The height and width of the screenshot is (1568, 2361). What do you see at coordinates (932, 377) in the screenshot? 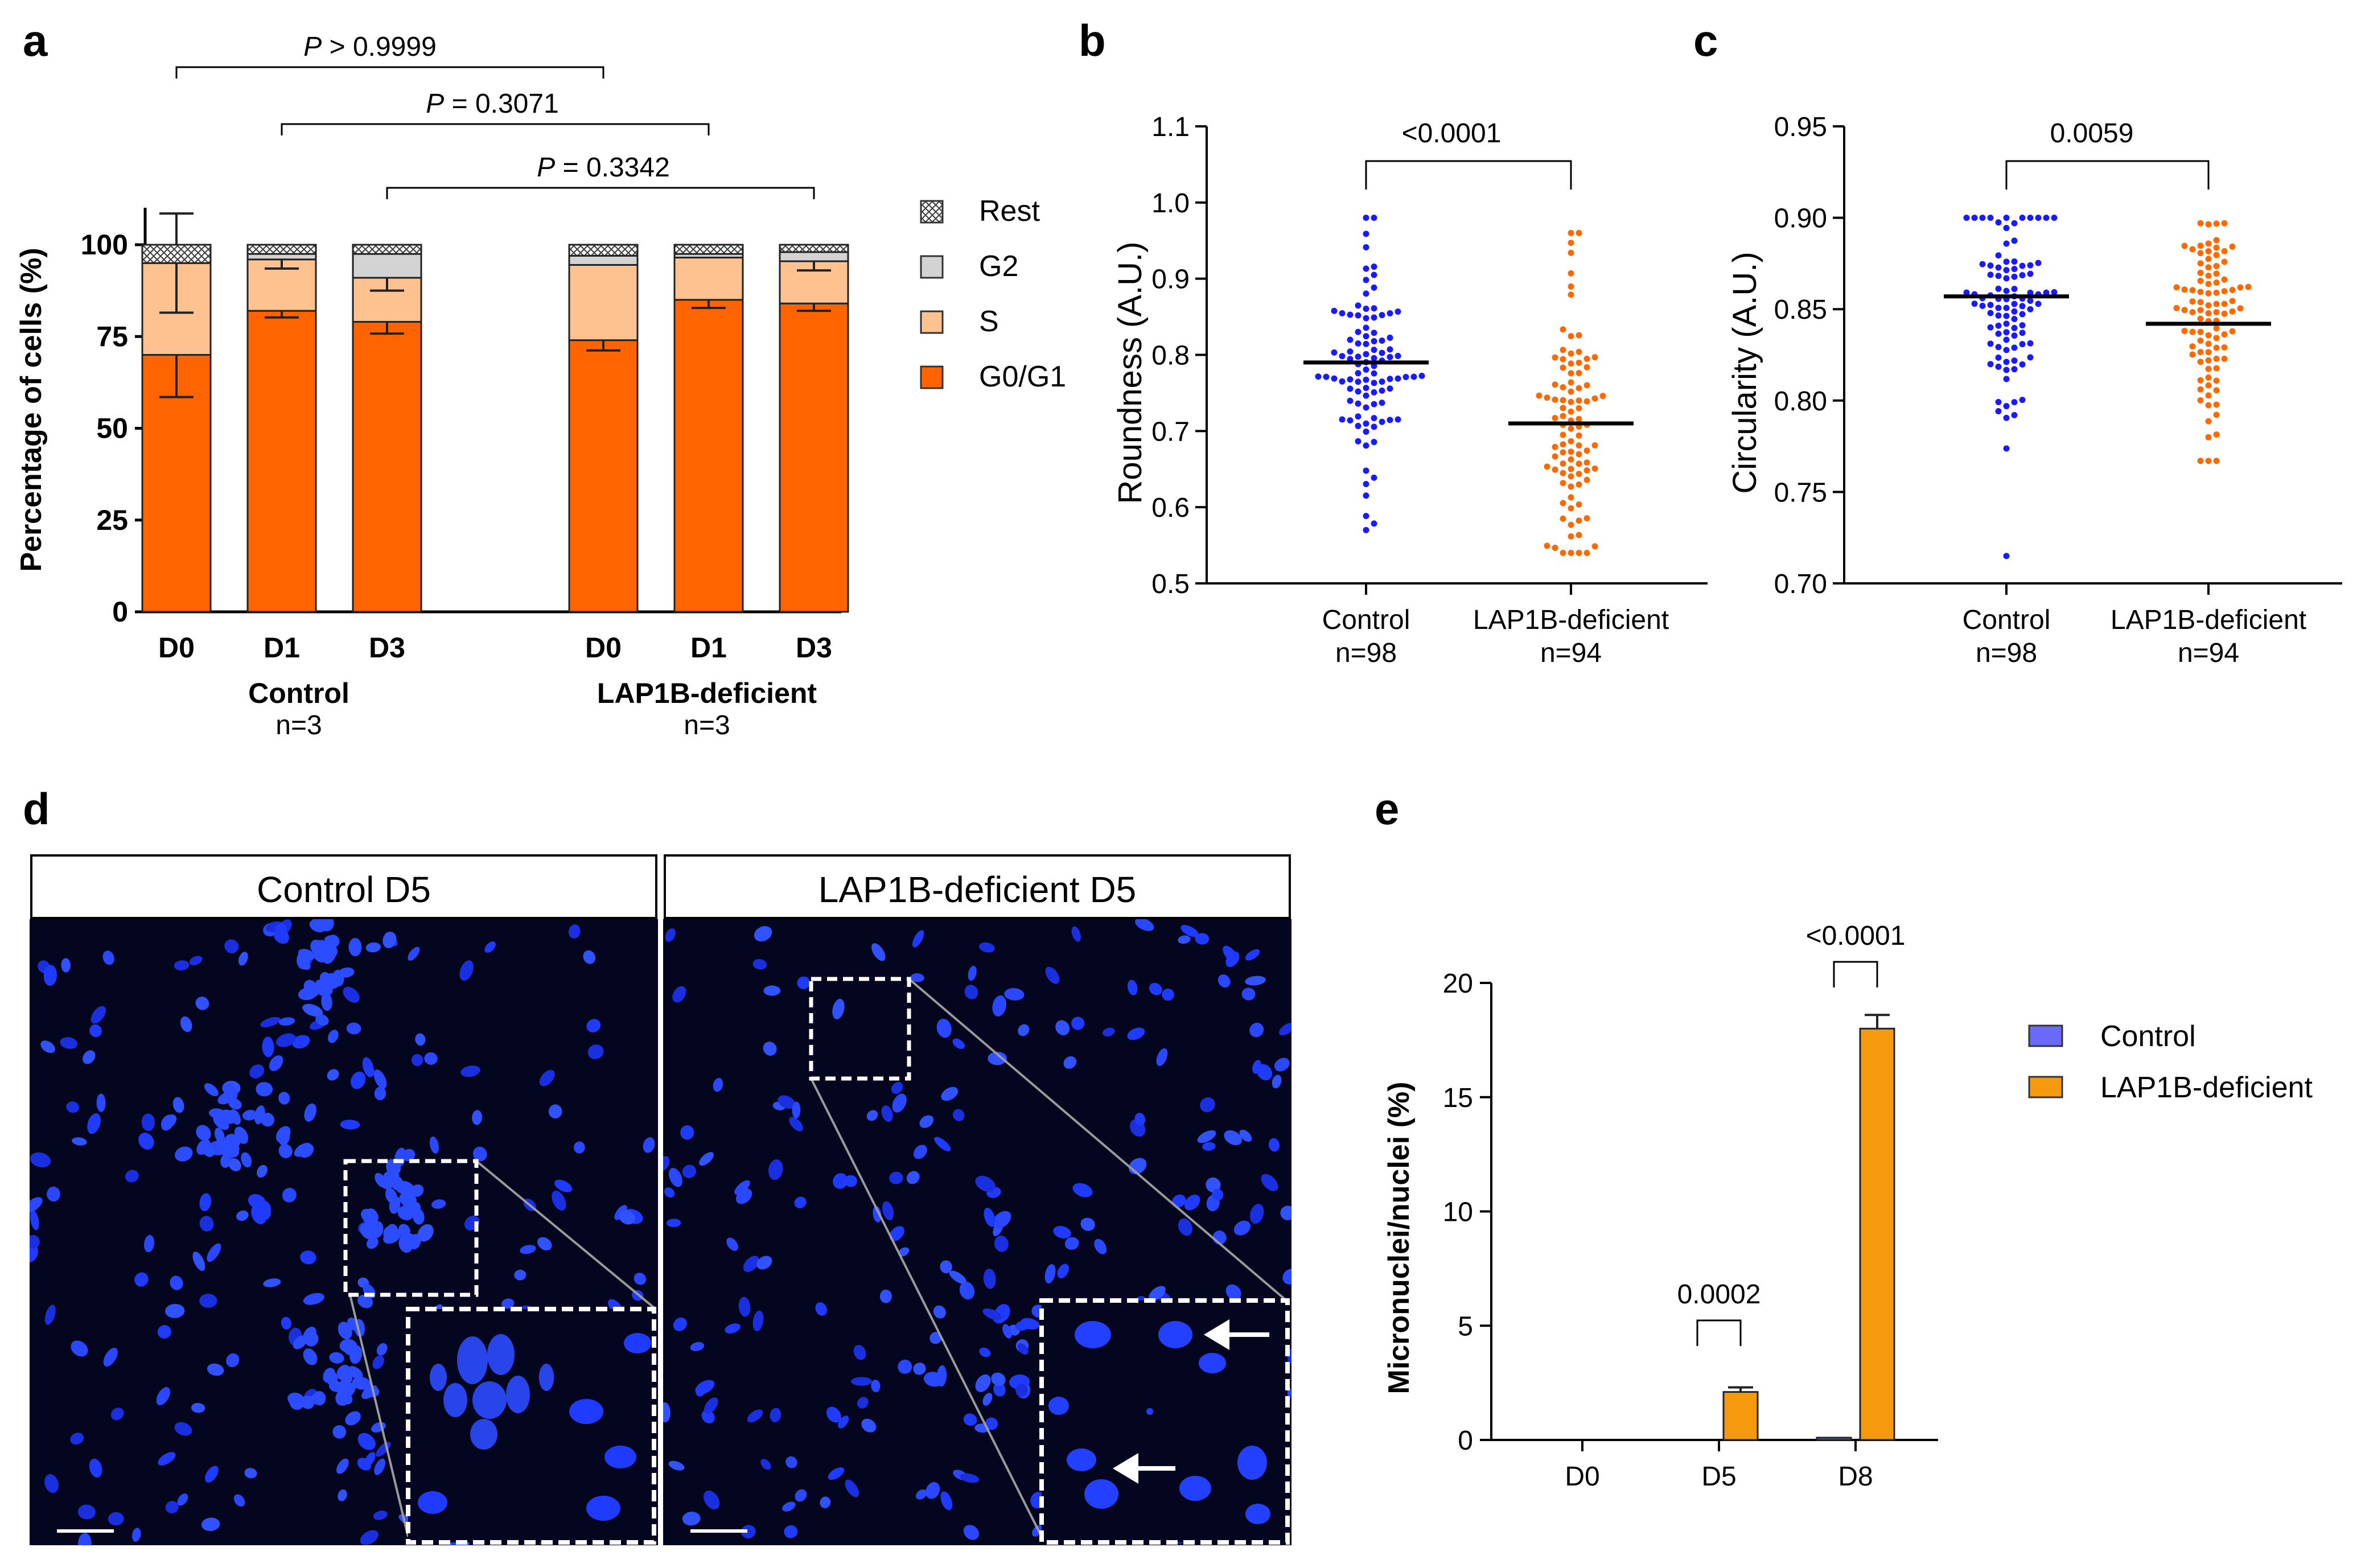
I see `legend-swatch` at bounding box center [932, 377].